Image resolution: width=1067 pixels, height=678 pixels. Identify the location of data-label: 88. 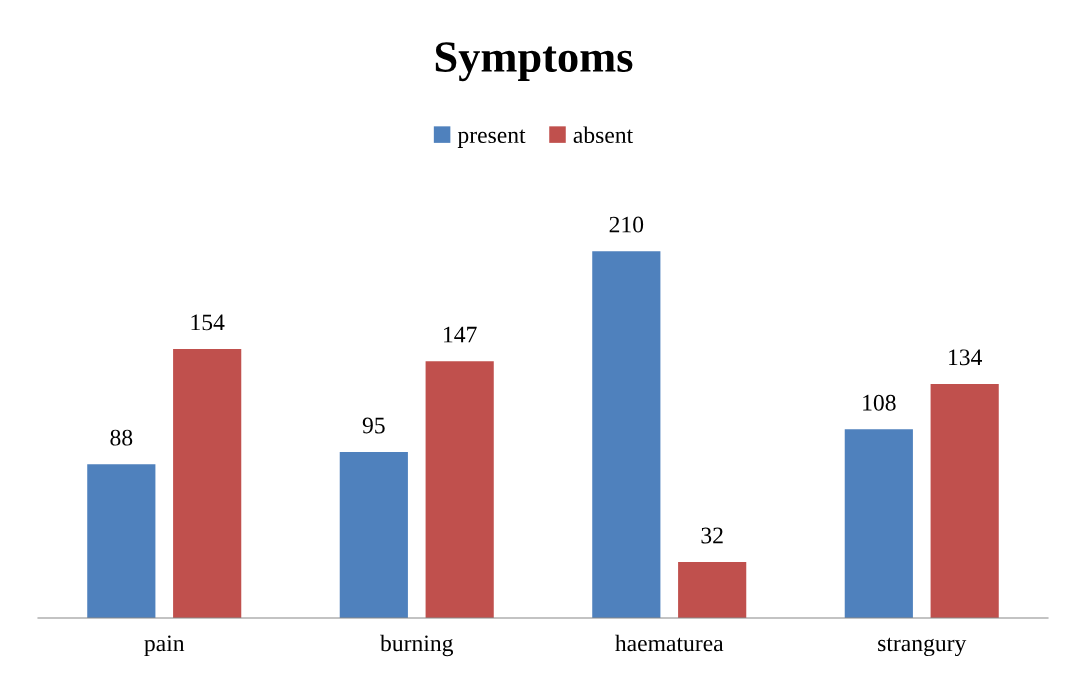
(121, 437).